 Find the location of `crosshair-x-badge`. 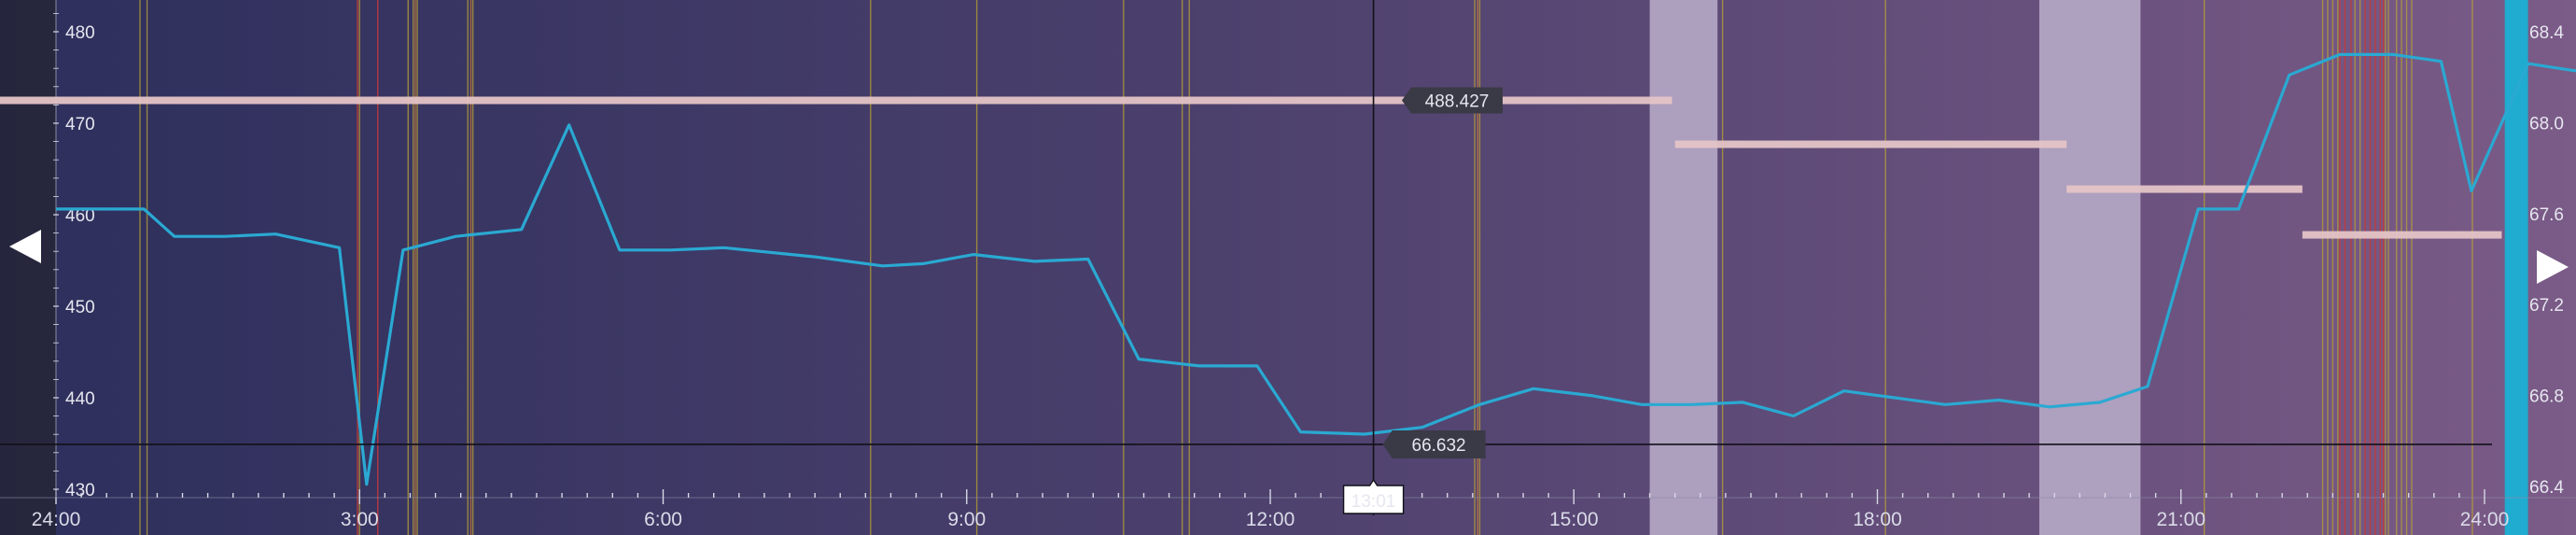

crosshair-x-badge is located at coordinates (1373, 496).